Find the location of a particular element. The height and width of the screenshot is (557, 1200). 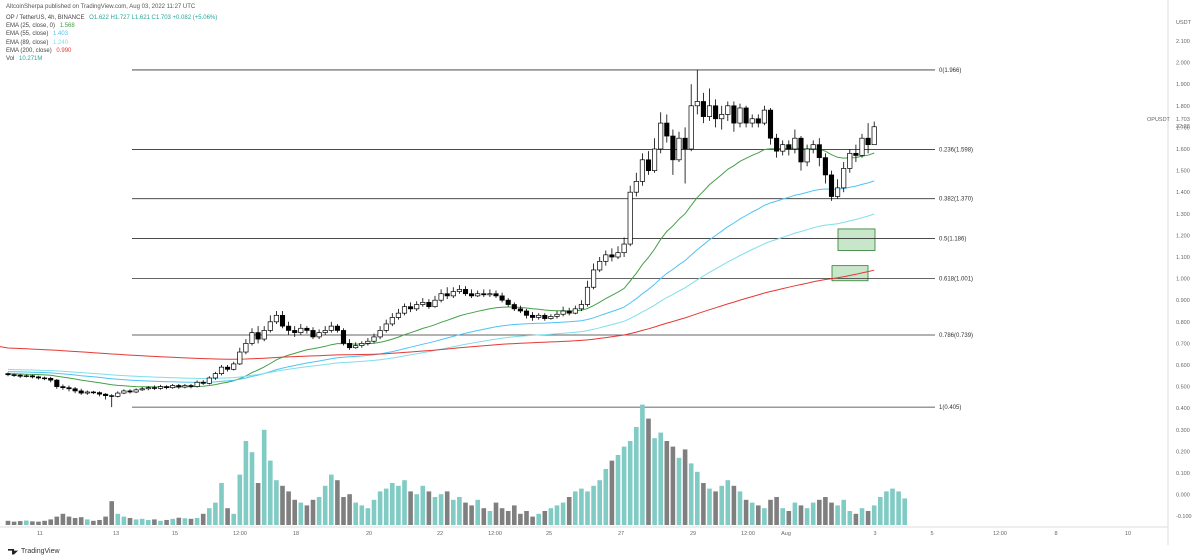

price-tick-label: 1.200 is located at coordinates (1183, 236).